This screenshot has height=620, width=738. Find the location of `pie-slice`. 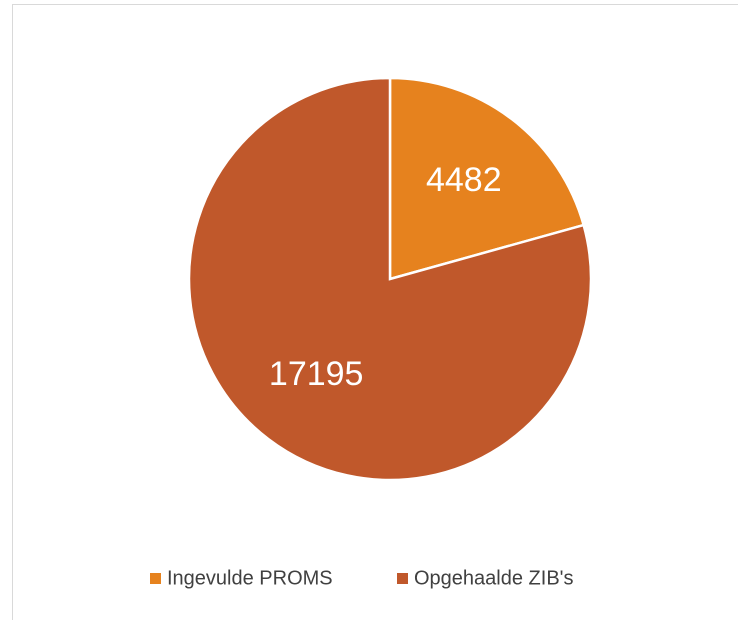

pie-slice is located at coordinates (487, 178).